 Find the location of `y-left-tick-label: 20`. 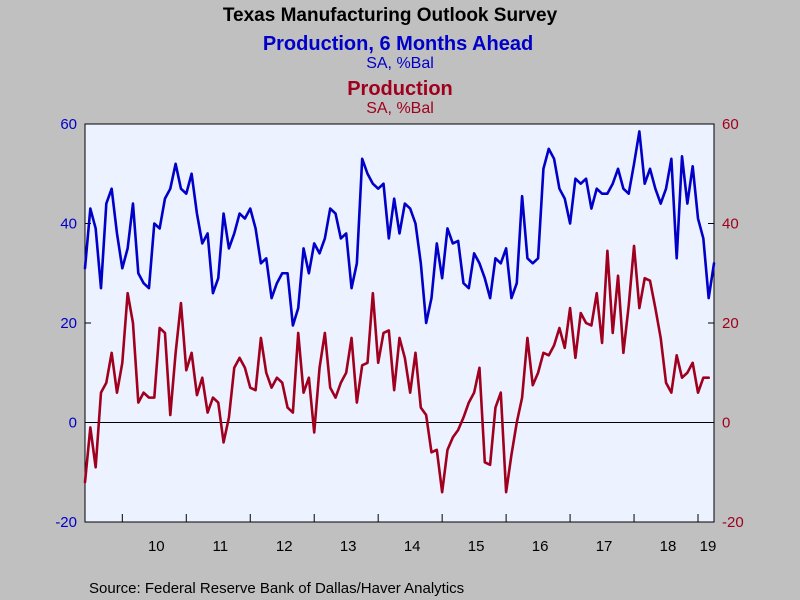

y-left-tick-label: 20 is located at coordinates (68, 323).